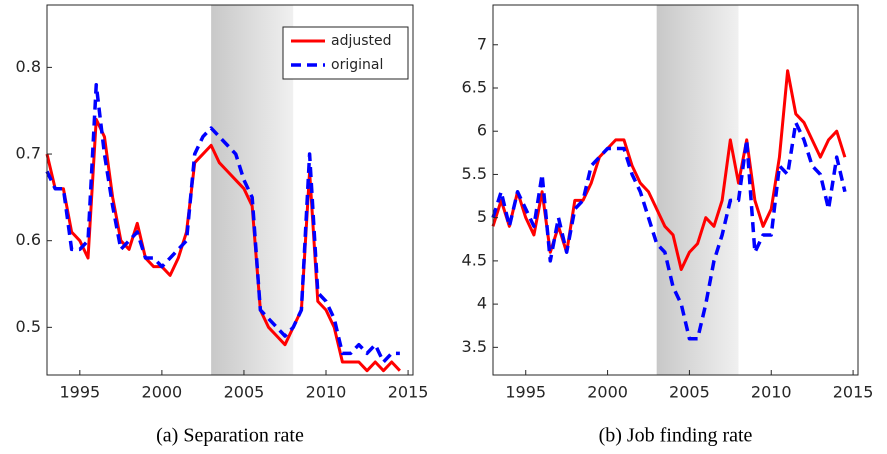 The width and height of the screenshot is (887, 454). What do you see at coordinates (482, 216) in the screenshot?
I see `y-tick-label: 5` at bounding box center [482, 216].